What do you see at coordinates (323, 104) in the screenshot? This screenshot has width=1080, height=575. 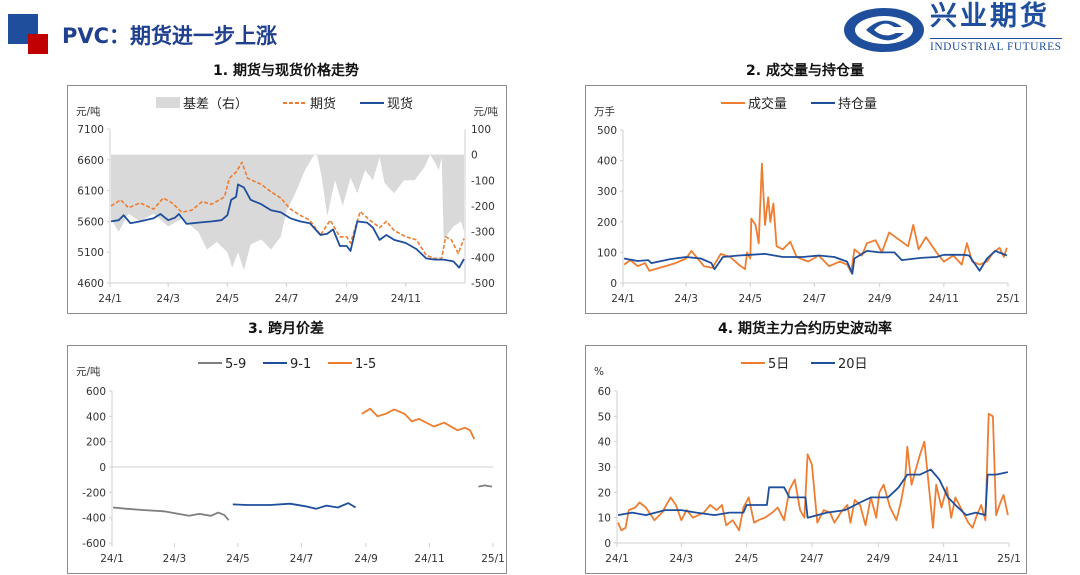 I see `legend-label: 期货` at bounding box center [323, 104].